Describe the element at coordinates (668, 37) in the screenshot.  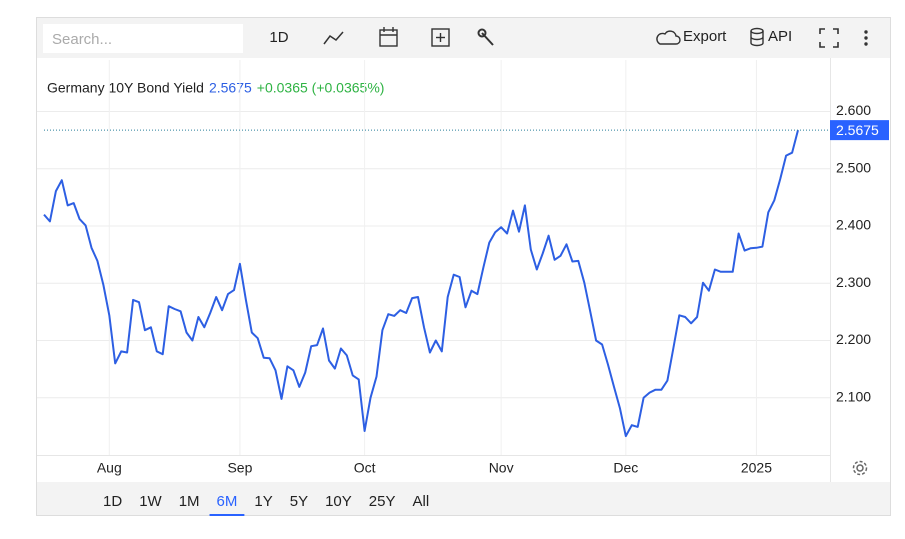
I see `export-icon` at that location.